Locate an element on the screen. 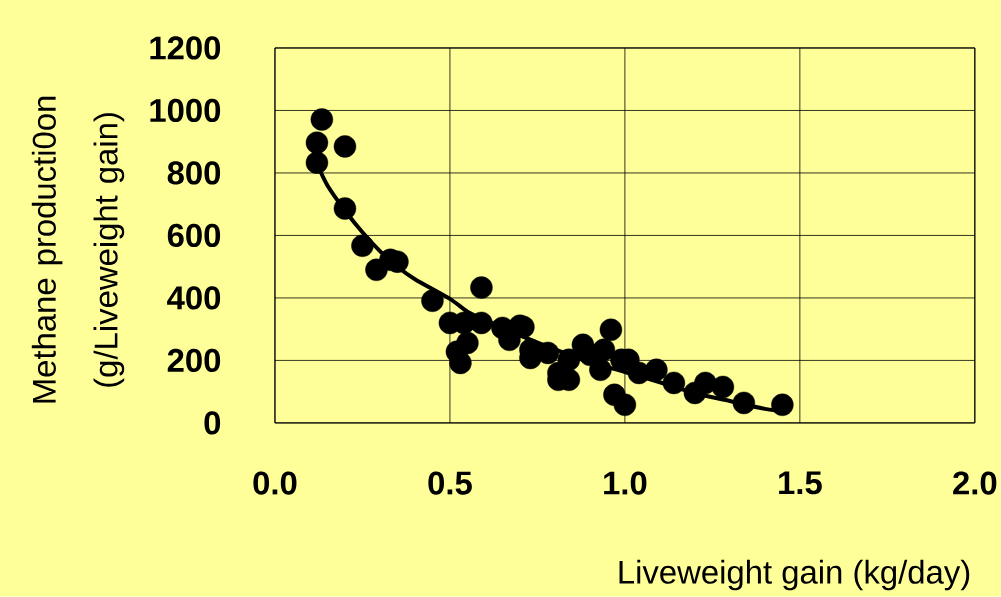 The height and width of the screenshot is (597, 1001). x-tick-label: 2.0 is located at coordinates (975, 483).